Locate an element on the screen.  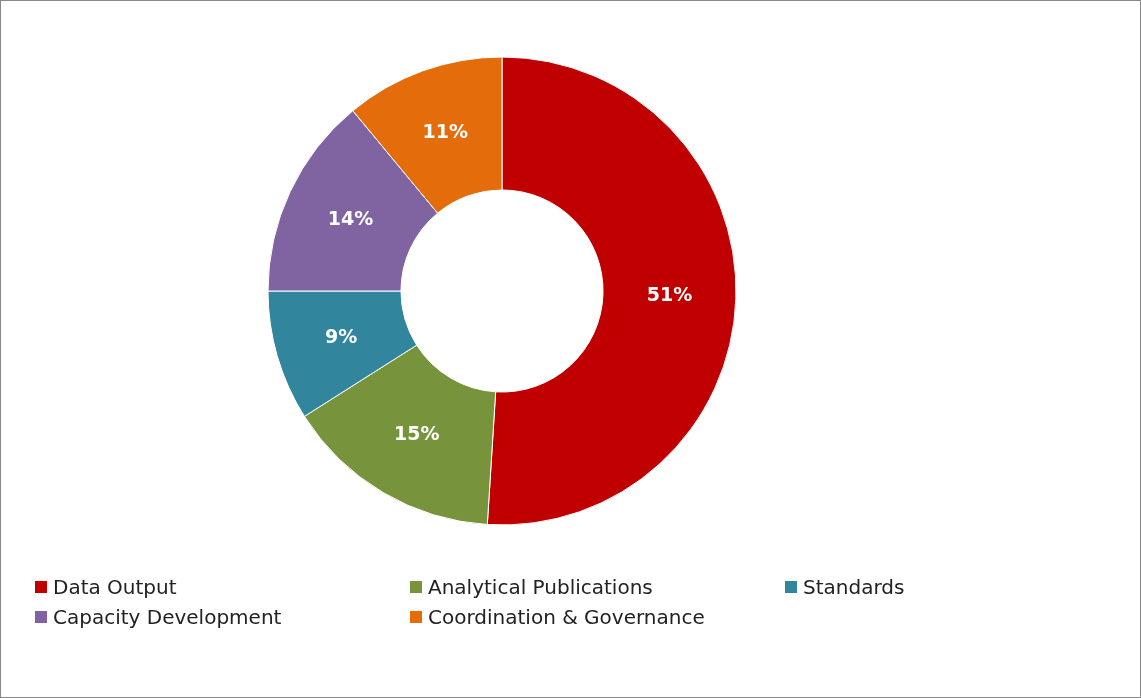
data-label: 9% is located at coordinates (341, 335).